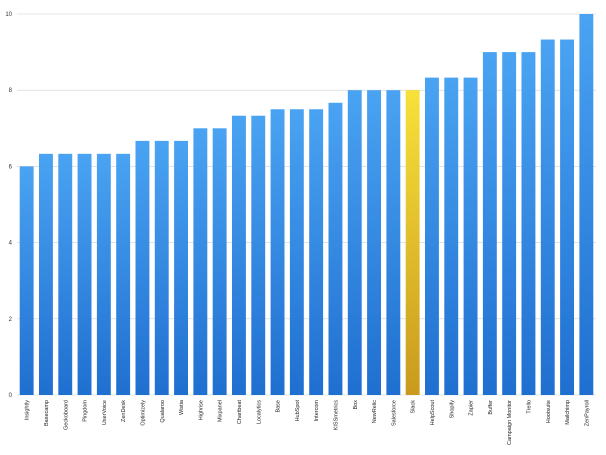 The width and height of the screenshot is (606, 455). What do you see at coordinates (489, 223) in the screenshot?
I see `bar-buffer` at bounding box center [489, 223].